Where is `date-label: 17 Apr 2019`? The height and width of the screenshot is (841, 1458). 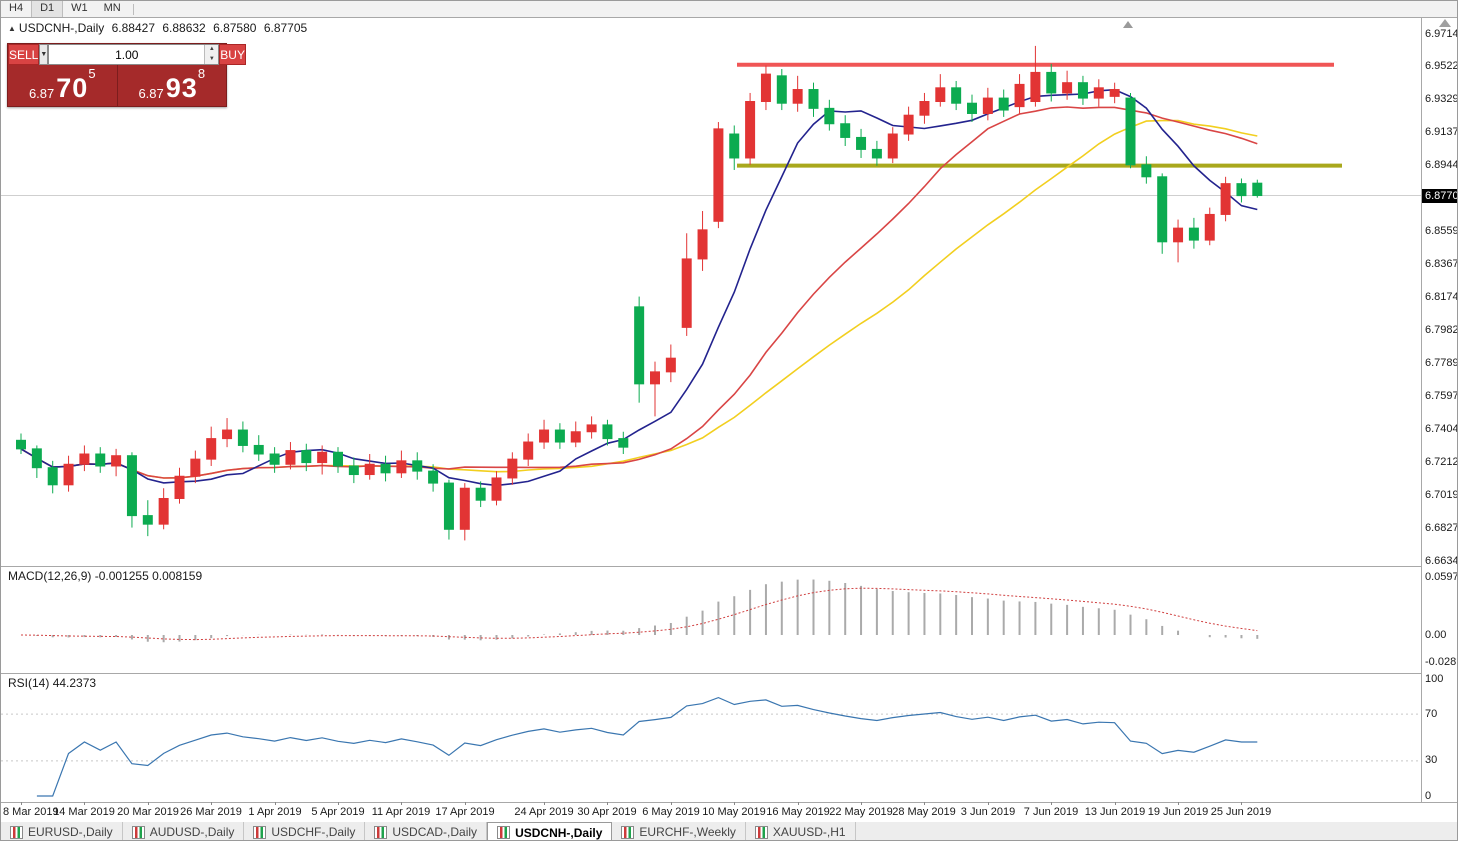 date-label: 17 Apr 2019 is located at coordinates (465, 812).